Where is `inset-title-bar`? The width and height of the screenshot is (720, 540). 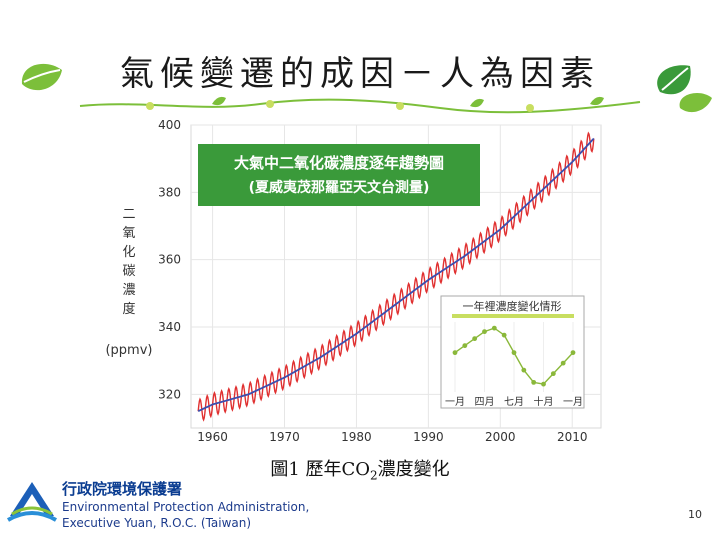 inset-title-bar is located at coordinates (513, 316).